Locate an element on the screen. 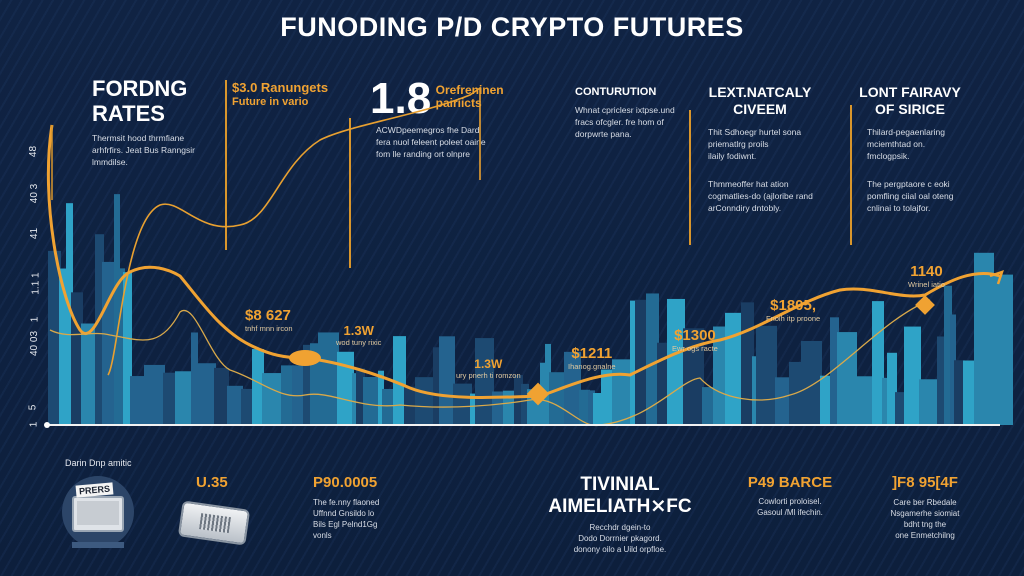 This screenshot has height=576, width=1024. body-text: ACWDpeemegros fhe Dard is located at coordinates (428, 130).